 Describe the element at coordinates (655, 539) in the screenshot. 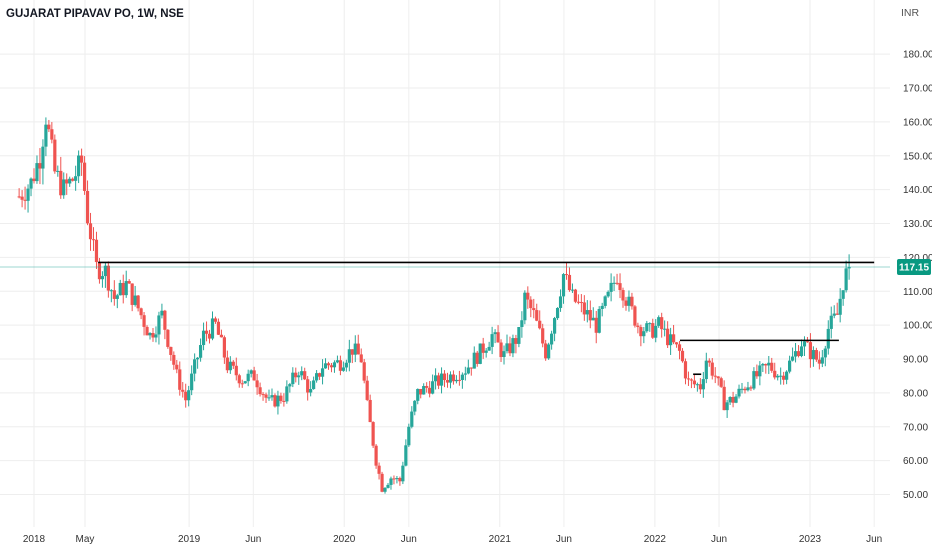

I see `x-tick-label: 2022` at that location.